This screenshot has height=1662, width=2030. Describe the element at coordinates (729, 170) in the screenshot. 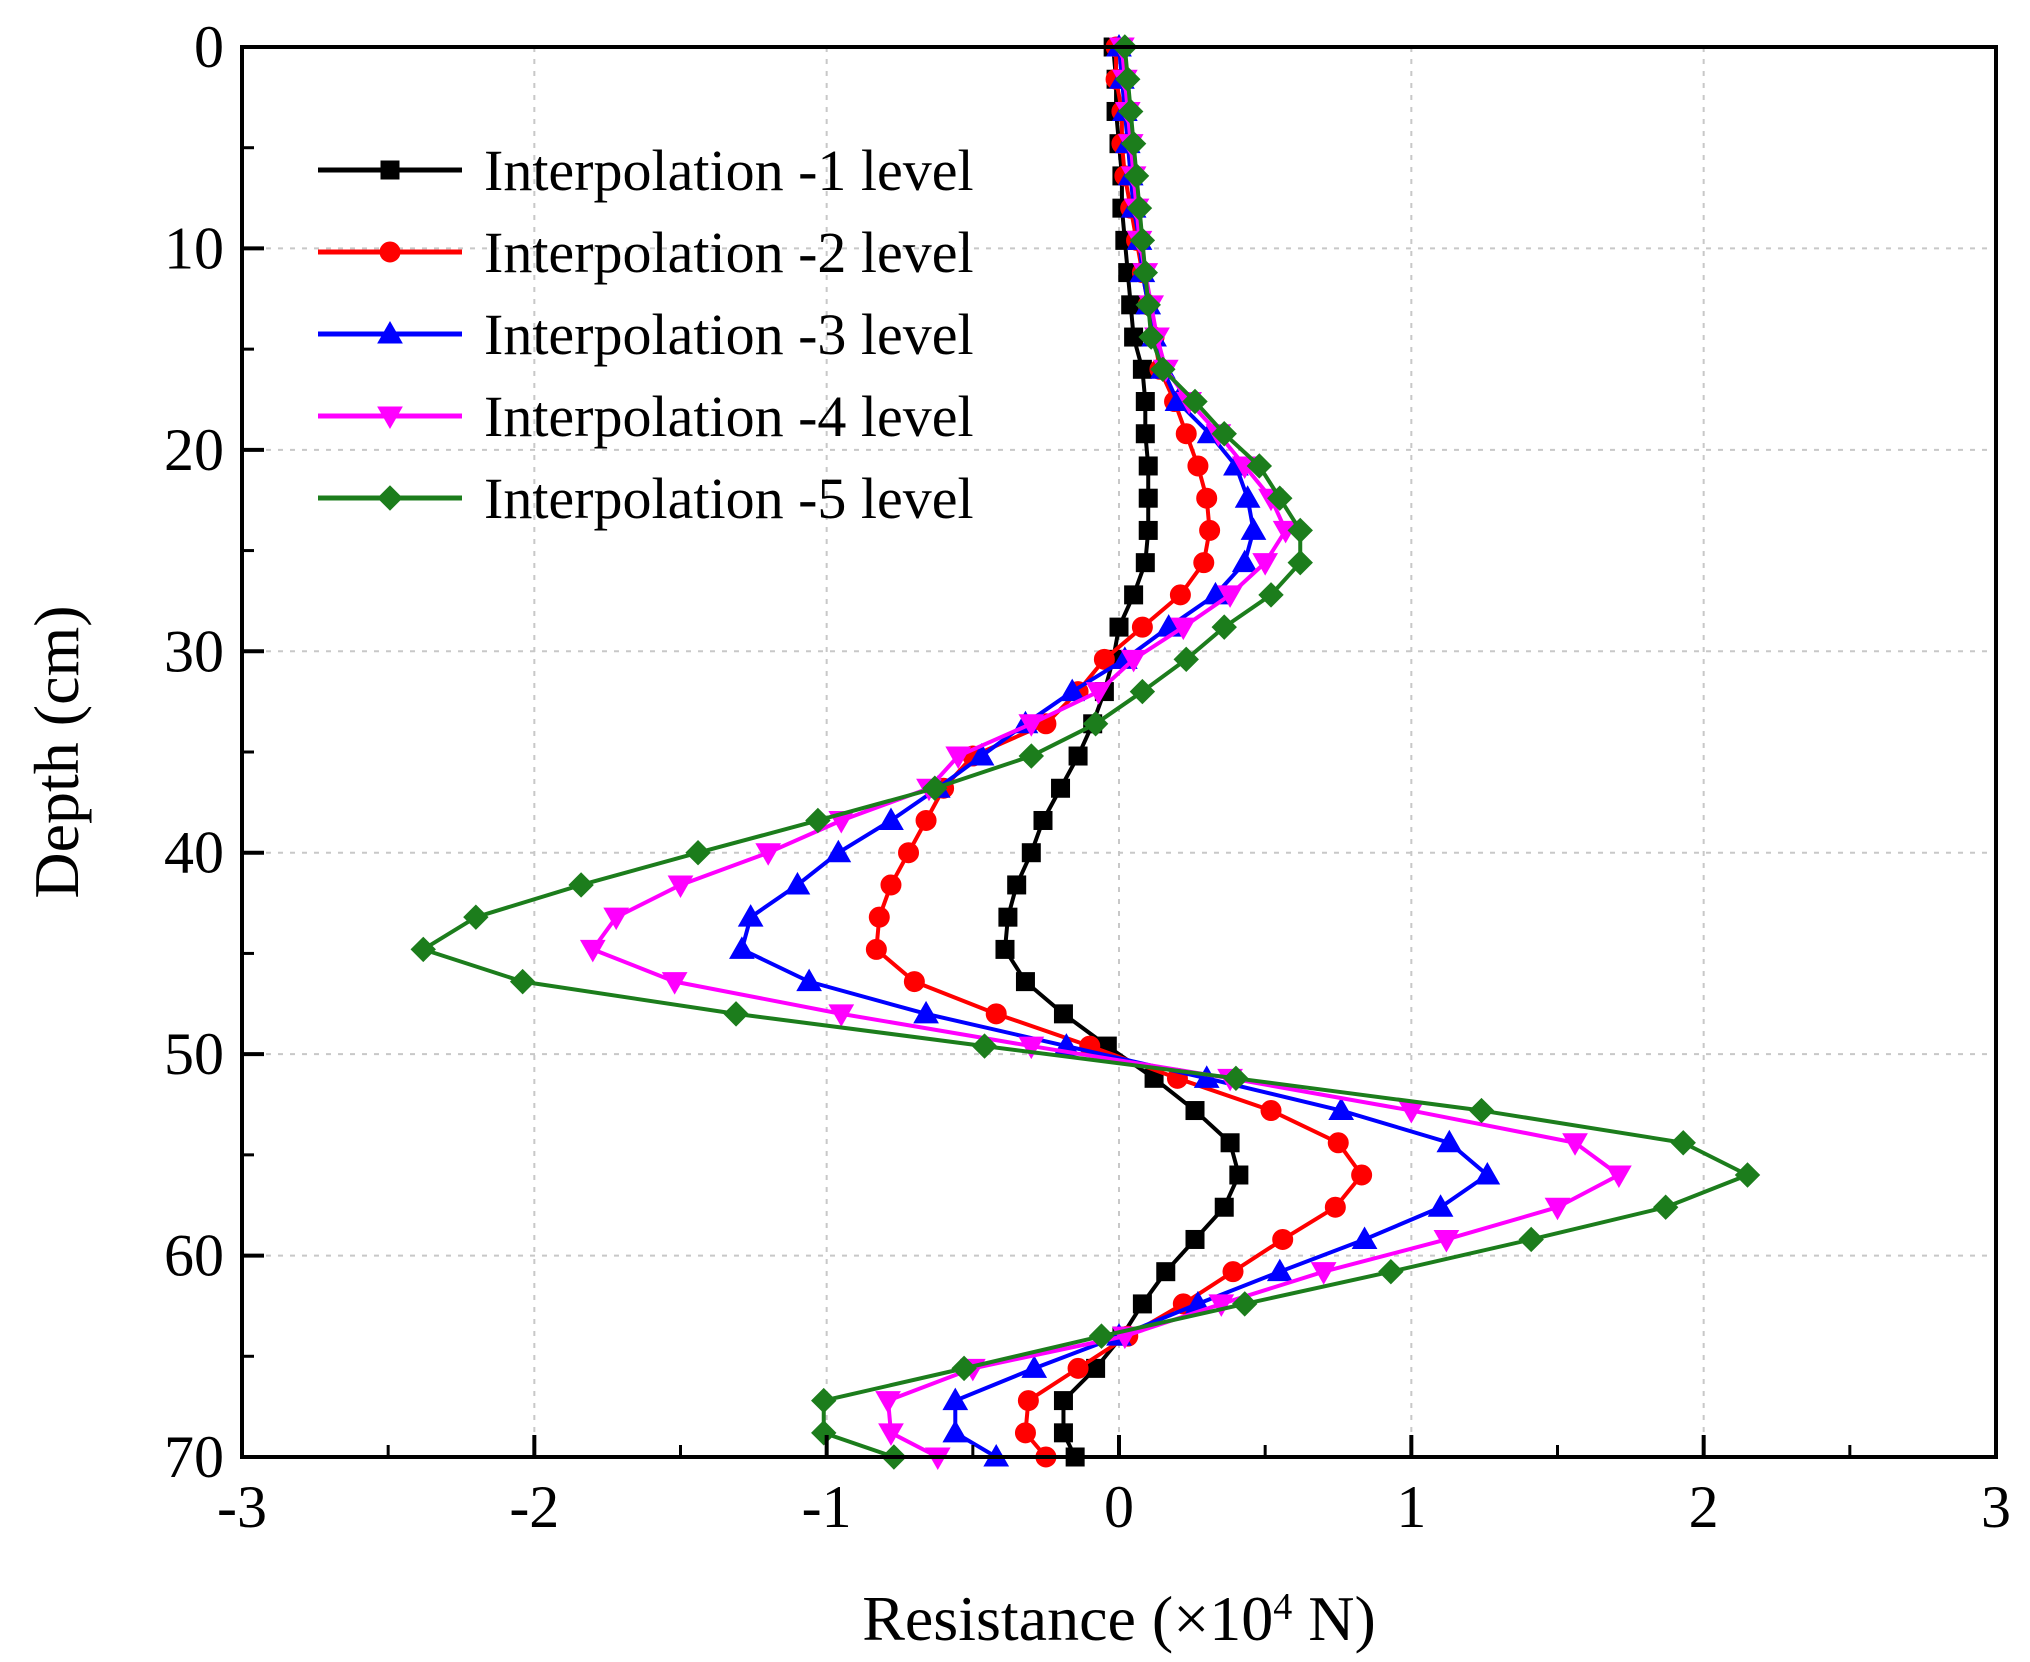

I see `legend-label: Interpolation -1 level` at that location.